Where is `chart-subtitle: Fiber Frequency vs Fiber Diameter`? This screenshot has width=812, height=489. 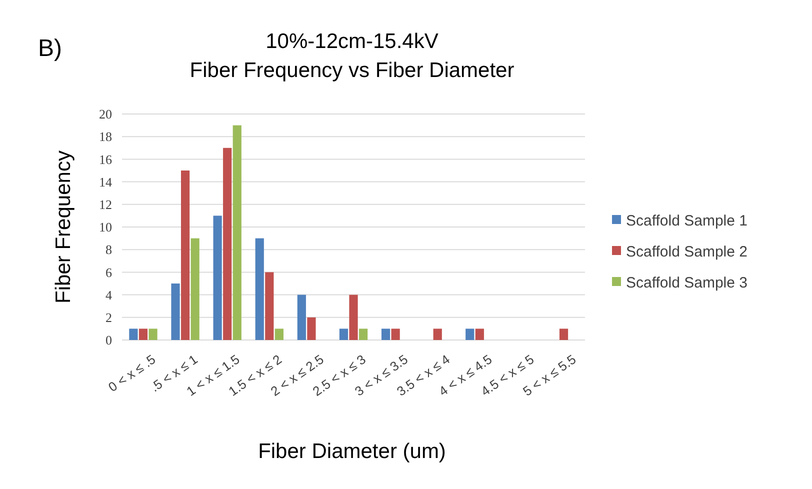
chart-subtitle: Fiber Frequency vs Fiber Diameter is located at coordinates (352, 70).